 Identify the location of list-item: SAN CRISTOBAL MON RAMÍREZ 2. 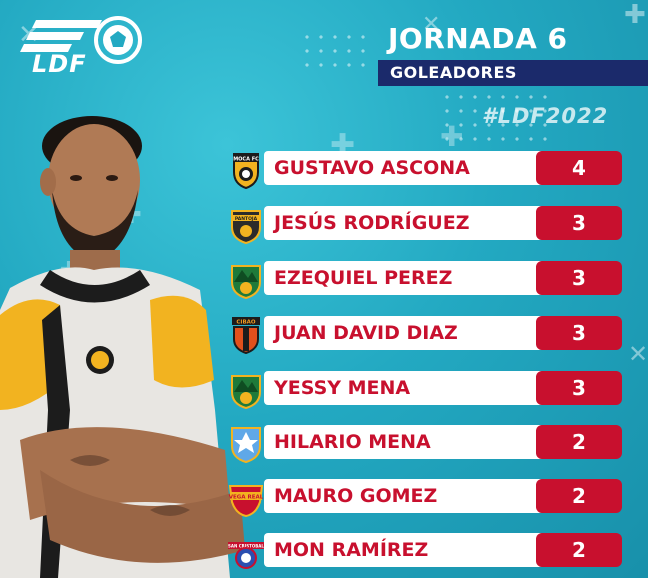
(424, 550).